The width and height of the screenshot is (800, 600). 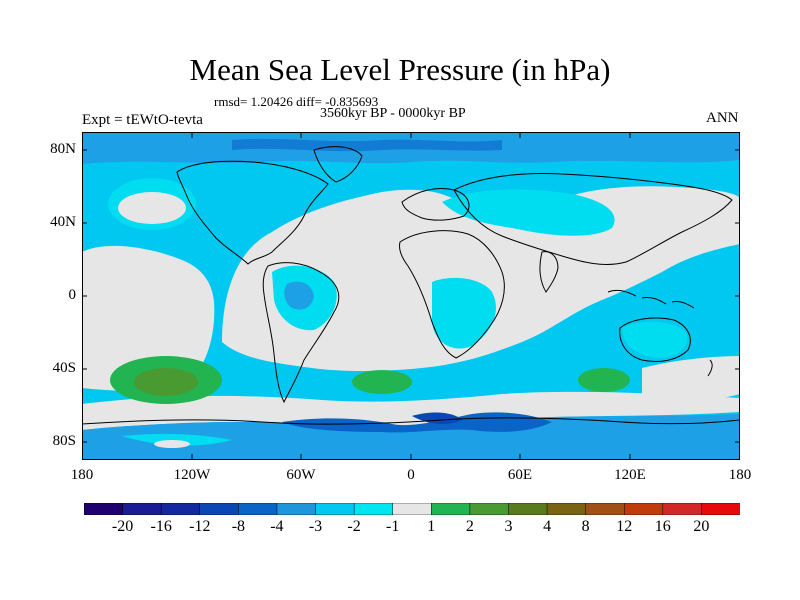 I want to click on australia-coast, so click(x=655, y=340).